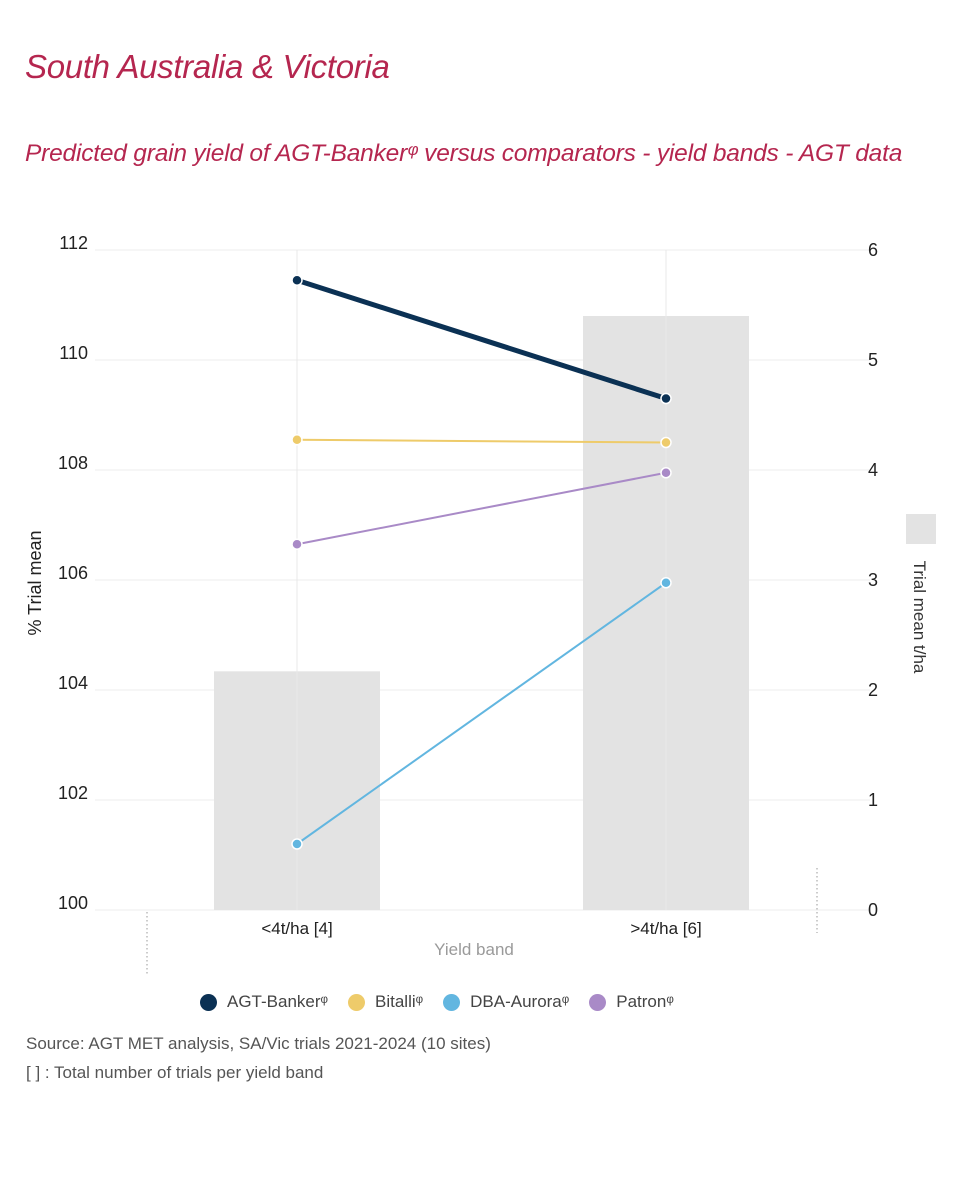 The height and width of the screenshot is (1200, 960). What do you see at coordinates (873, 910) in the screenshot?
I see `y2-tick-label: 0` at bounding box center [873, 910].